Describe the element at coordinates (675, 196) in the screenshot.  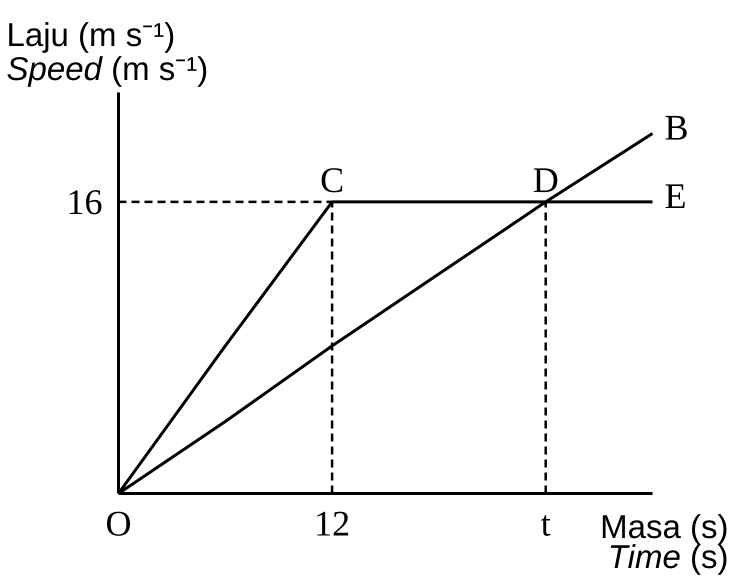
I see `series-label: E` at that location.